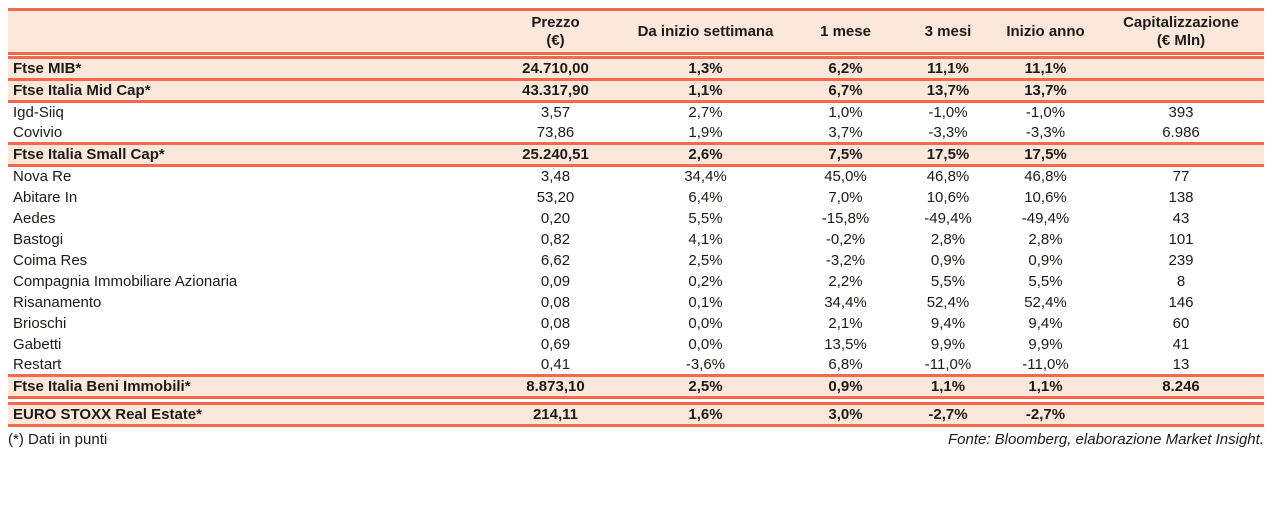 This screenshot has height=511, width=1272. Describe the element at coordinates (948, 386) in the screenshot. I see `3-mesi-cell: 1,1%` at that location.